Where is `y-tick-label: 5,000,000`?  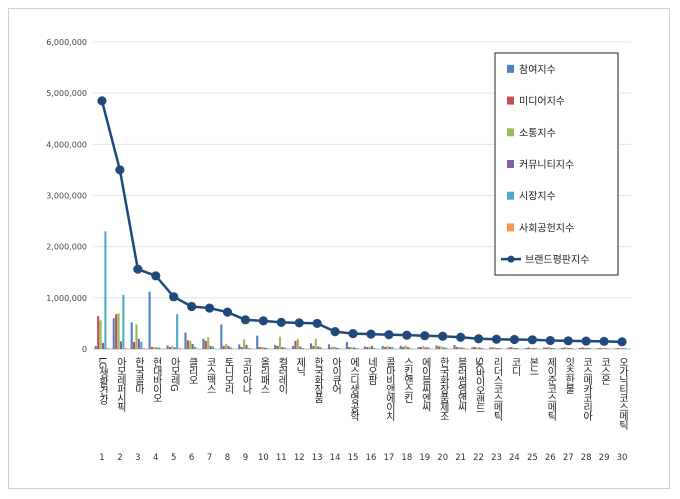 y-tick-label: 5,000,000 is located at coordinates (66, 93).